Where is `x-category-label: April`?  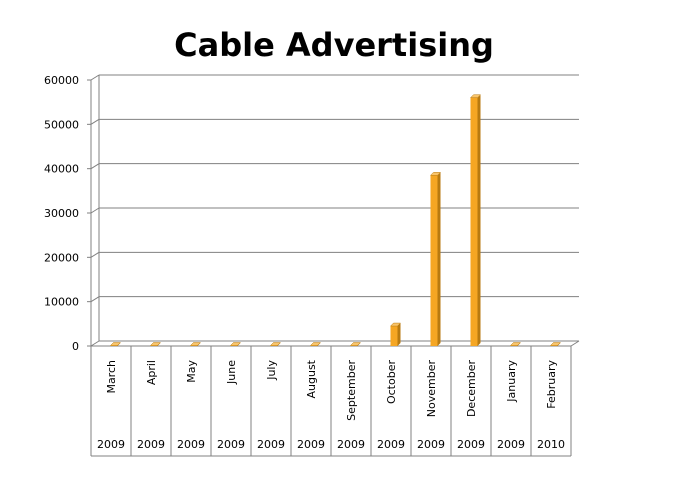 x-category-label: April is located at coordinates (151, 372).